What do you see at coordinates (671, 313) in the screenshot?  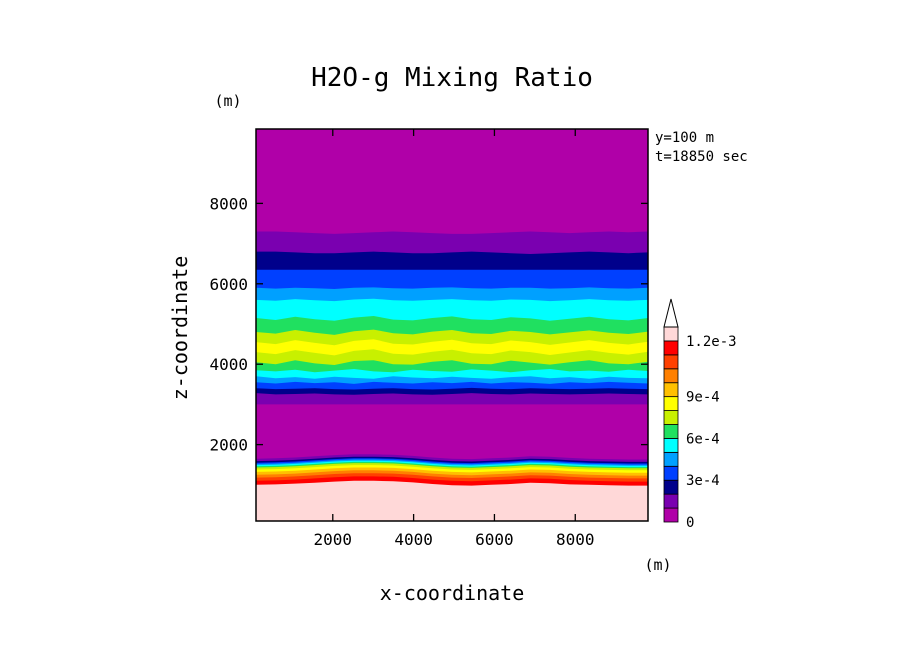 I see `colorbar-extend-arrow` at bounding box center [671, 313].